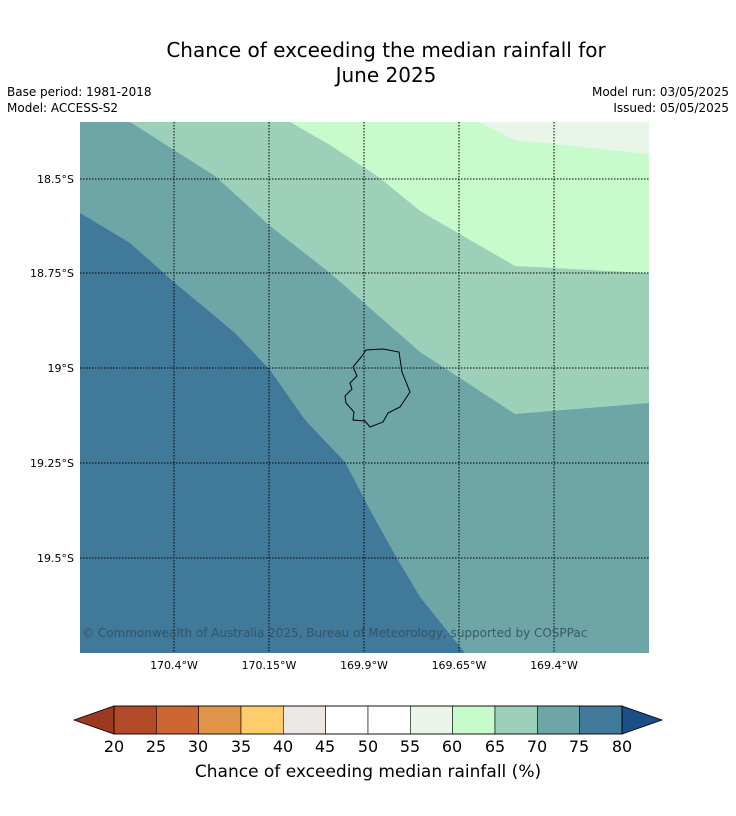 The width and height of the screenshot is (736, 816). I want to click on colorbar-frame, so click(368, 720).